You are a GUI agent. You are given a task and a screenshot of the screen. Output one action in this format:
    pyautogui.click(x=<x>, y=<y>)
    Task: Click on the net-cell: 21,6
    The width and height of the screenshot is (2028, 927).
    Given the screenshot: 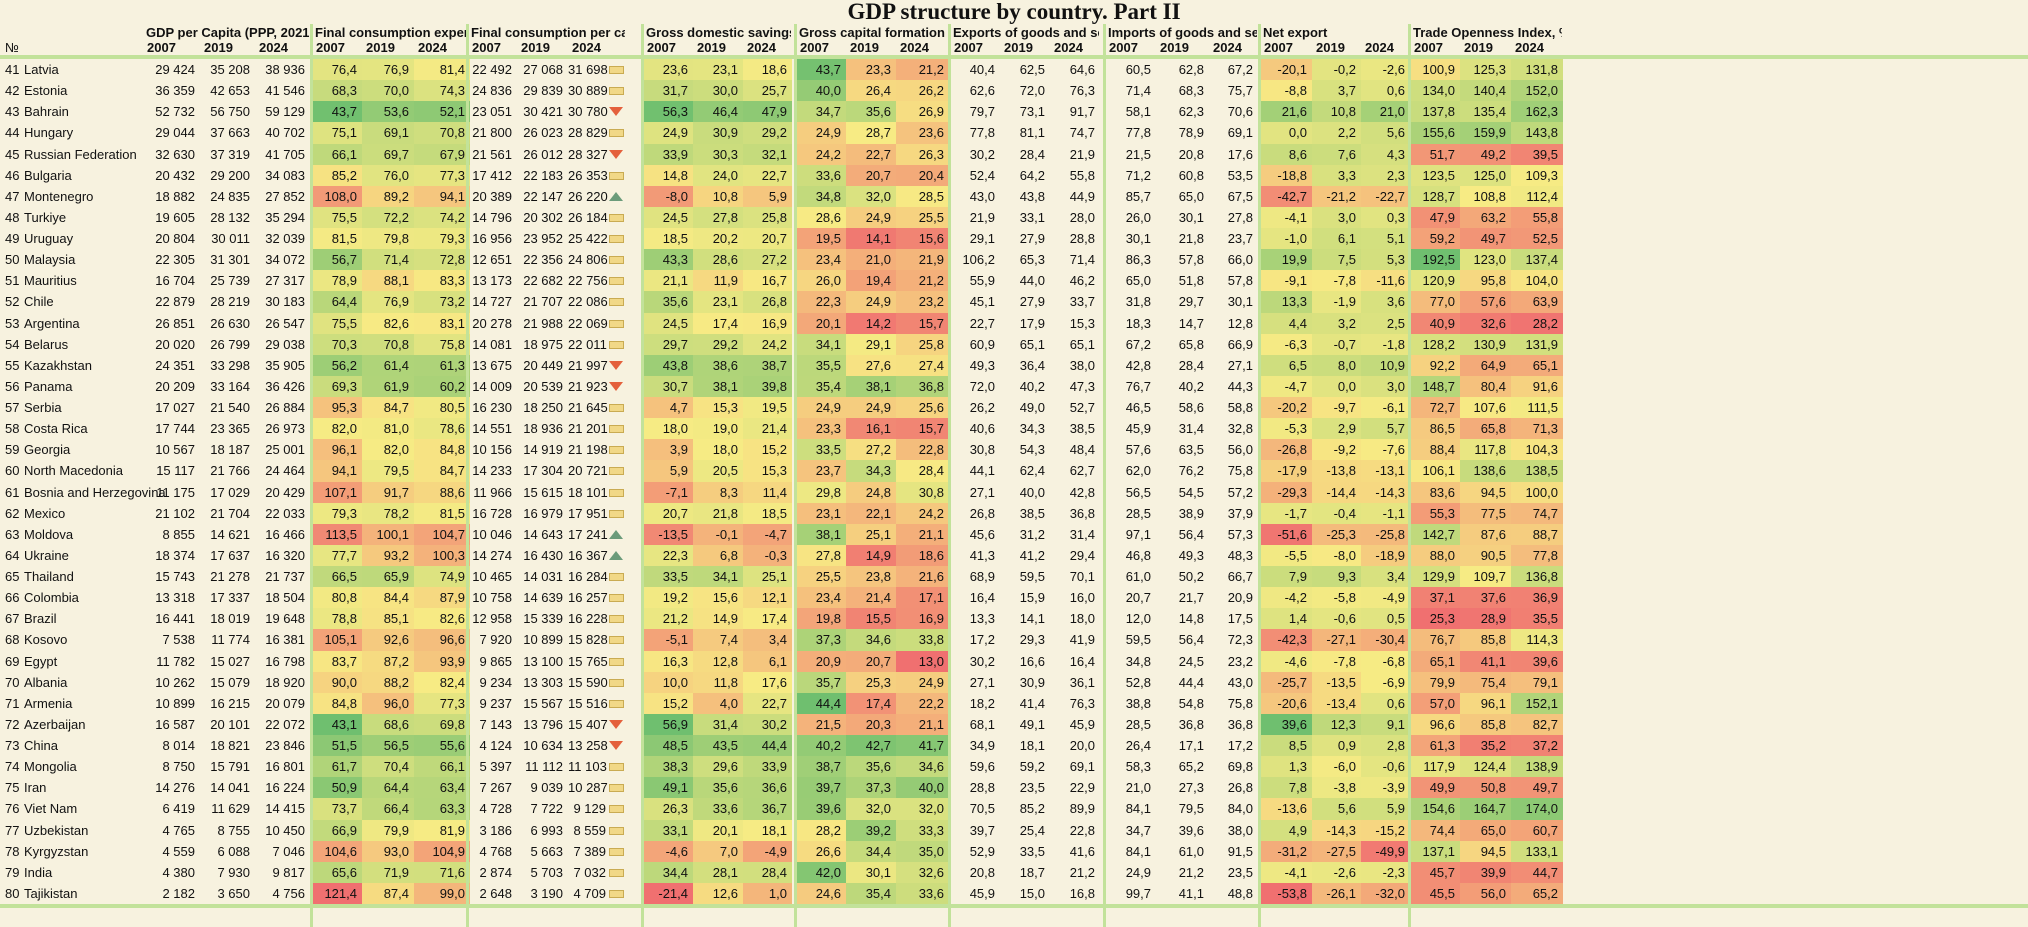 What is the action you would take?
    pyautogui.click(x=1286, y=112)
    